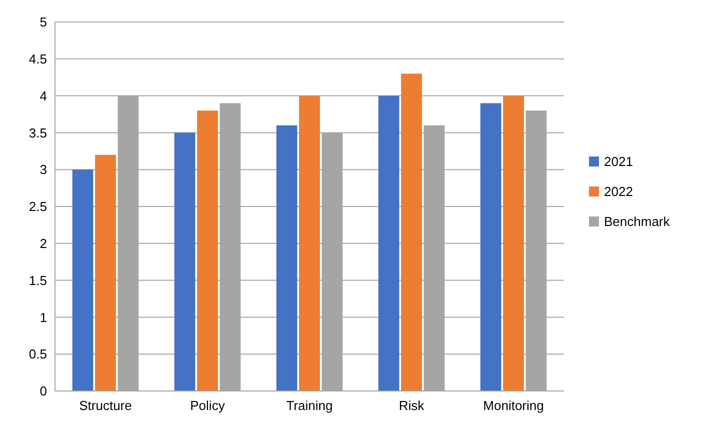 The image size is (702, 429). What do you see at coordinates (105, 405) in the screenshot?
I see `x-tick-label: Structure` at bounding box center [105, 405].